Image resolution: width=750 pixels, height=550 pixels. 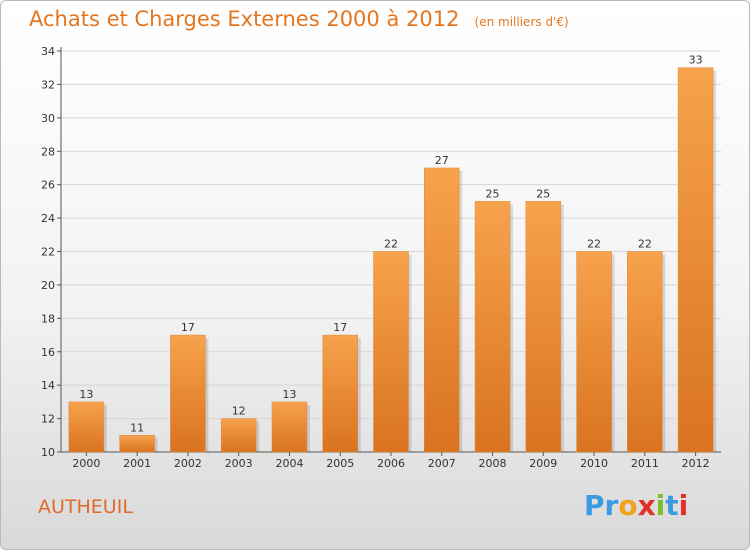 I want to click on x-tick-label: 2003, so click(x=239, y=463).